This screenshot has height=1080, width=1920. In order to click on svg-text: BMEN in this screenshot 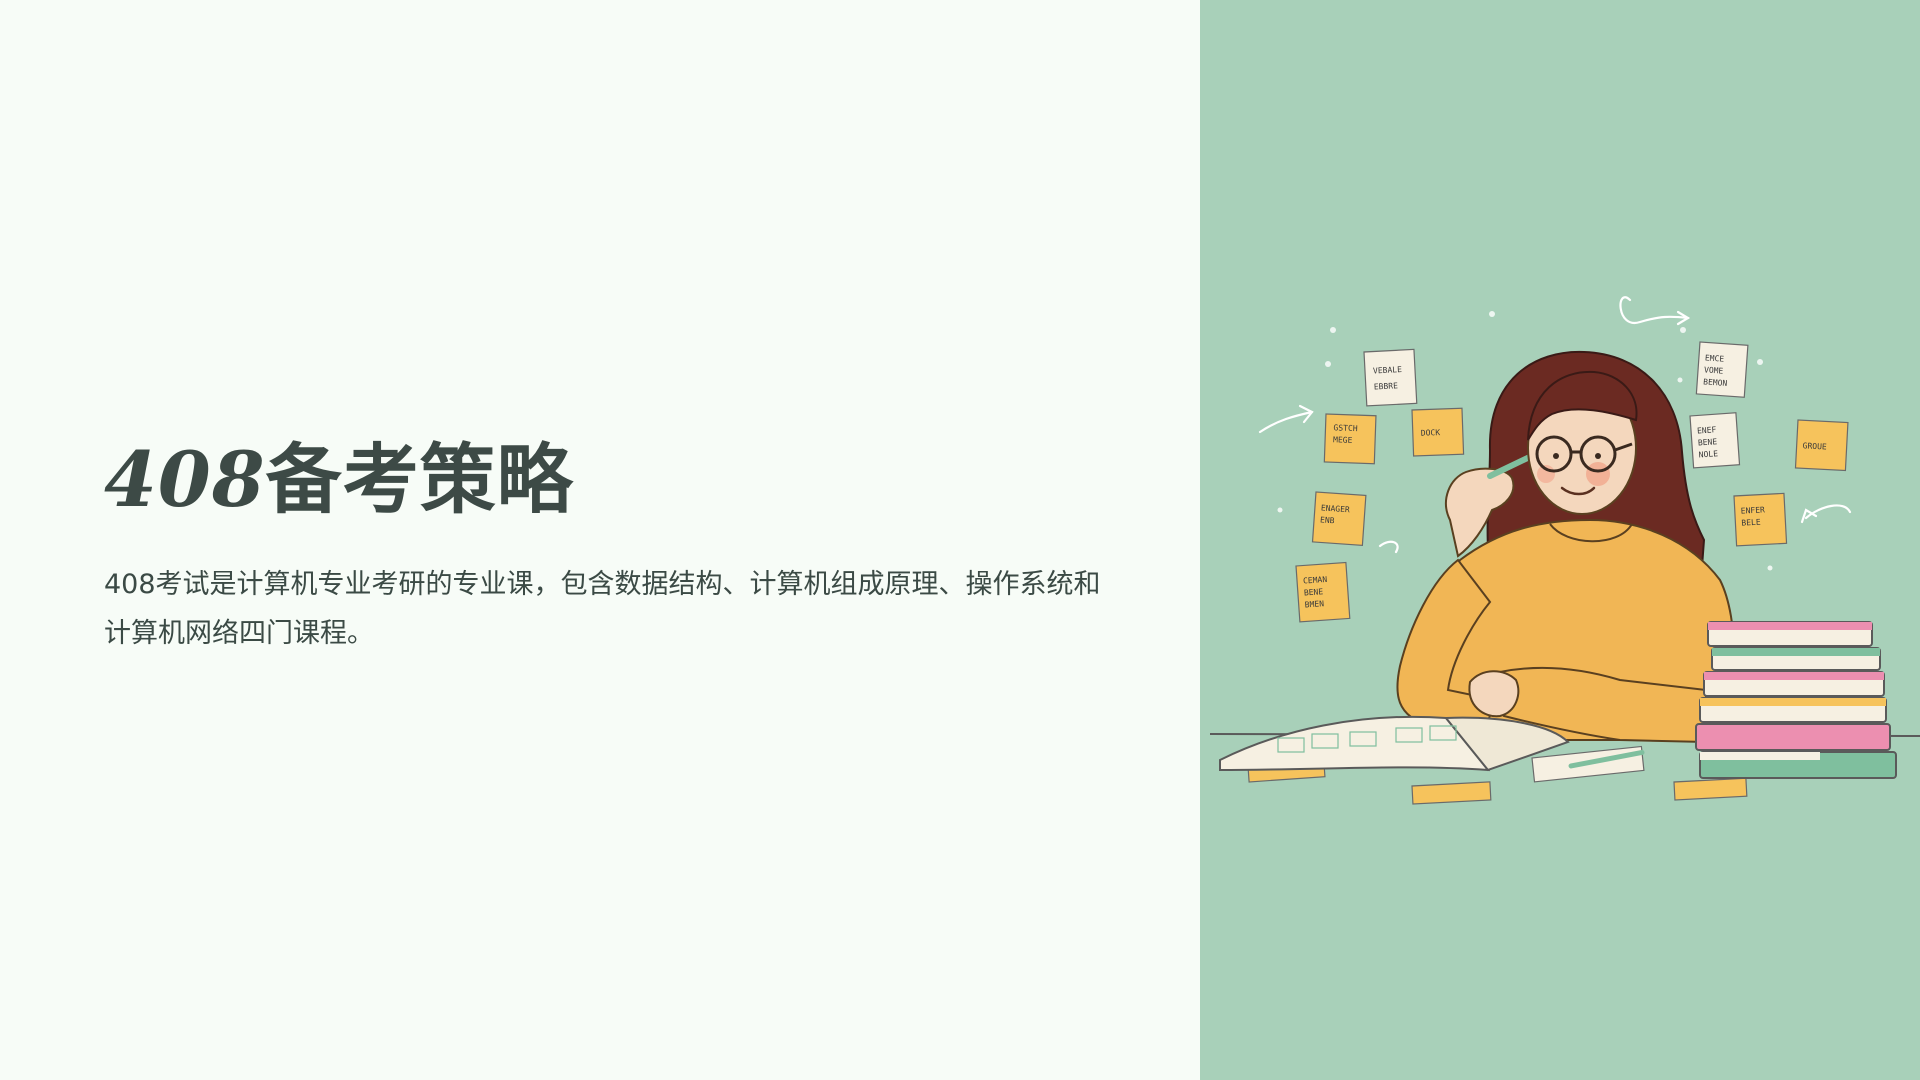, I will do `click(1314, 604)`.